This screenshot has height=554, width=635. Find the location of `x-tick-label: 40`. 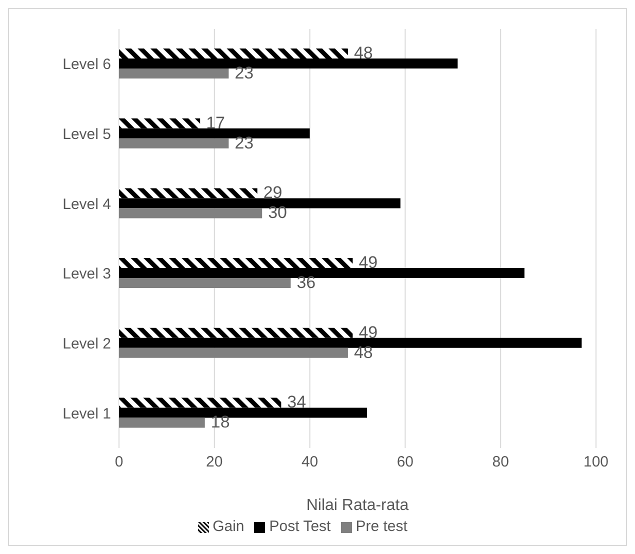

x-tick-label: 40 is located at coordinates (309, 462).